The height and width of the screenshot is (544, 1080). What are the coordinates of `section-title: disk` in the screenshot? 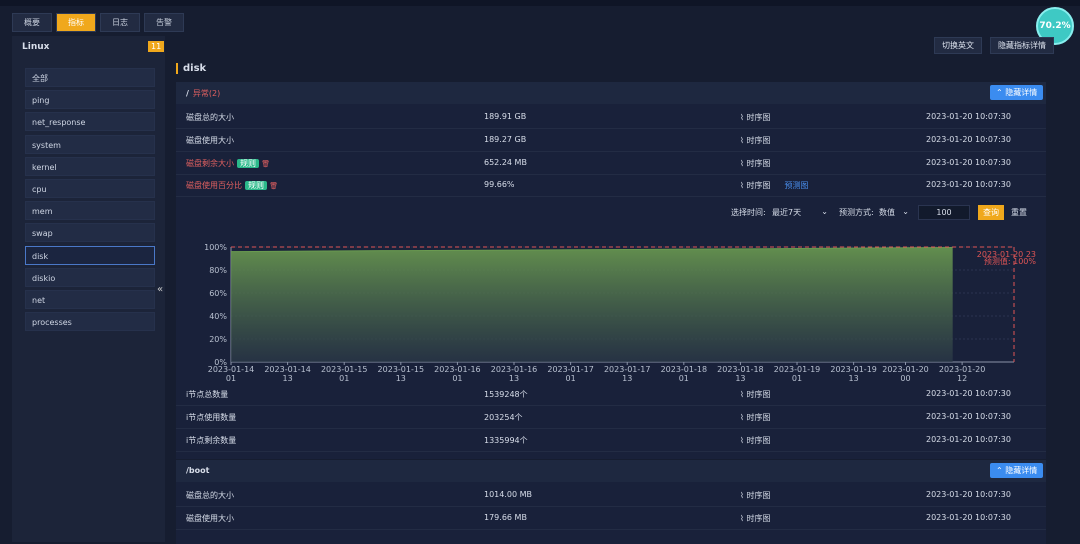 It's located at (191, 68).